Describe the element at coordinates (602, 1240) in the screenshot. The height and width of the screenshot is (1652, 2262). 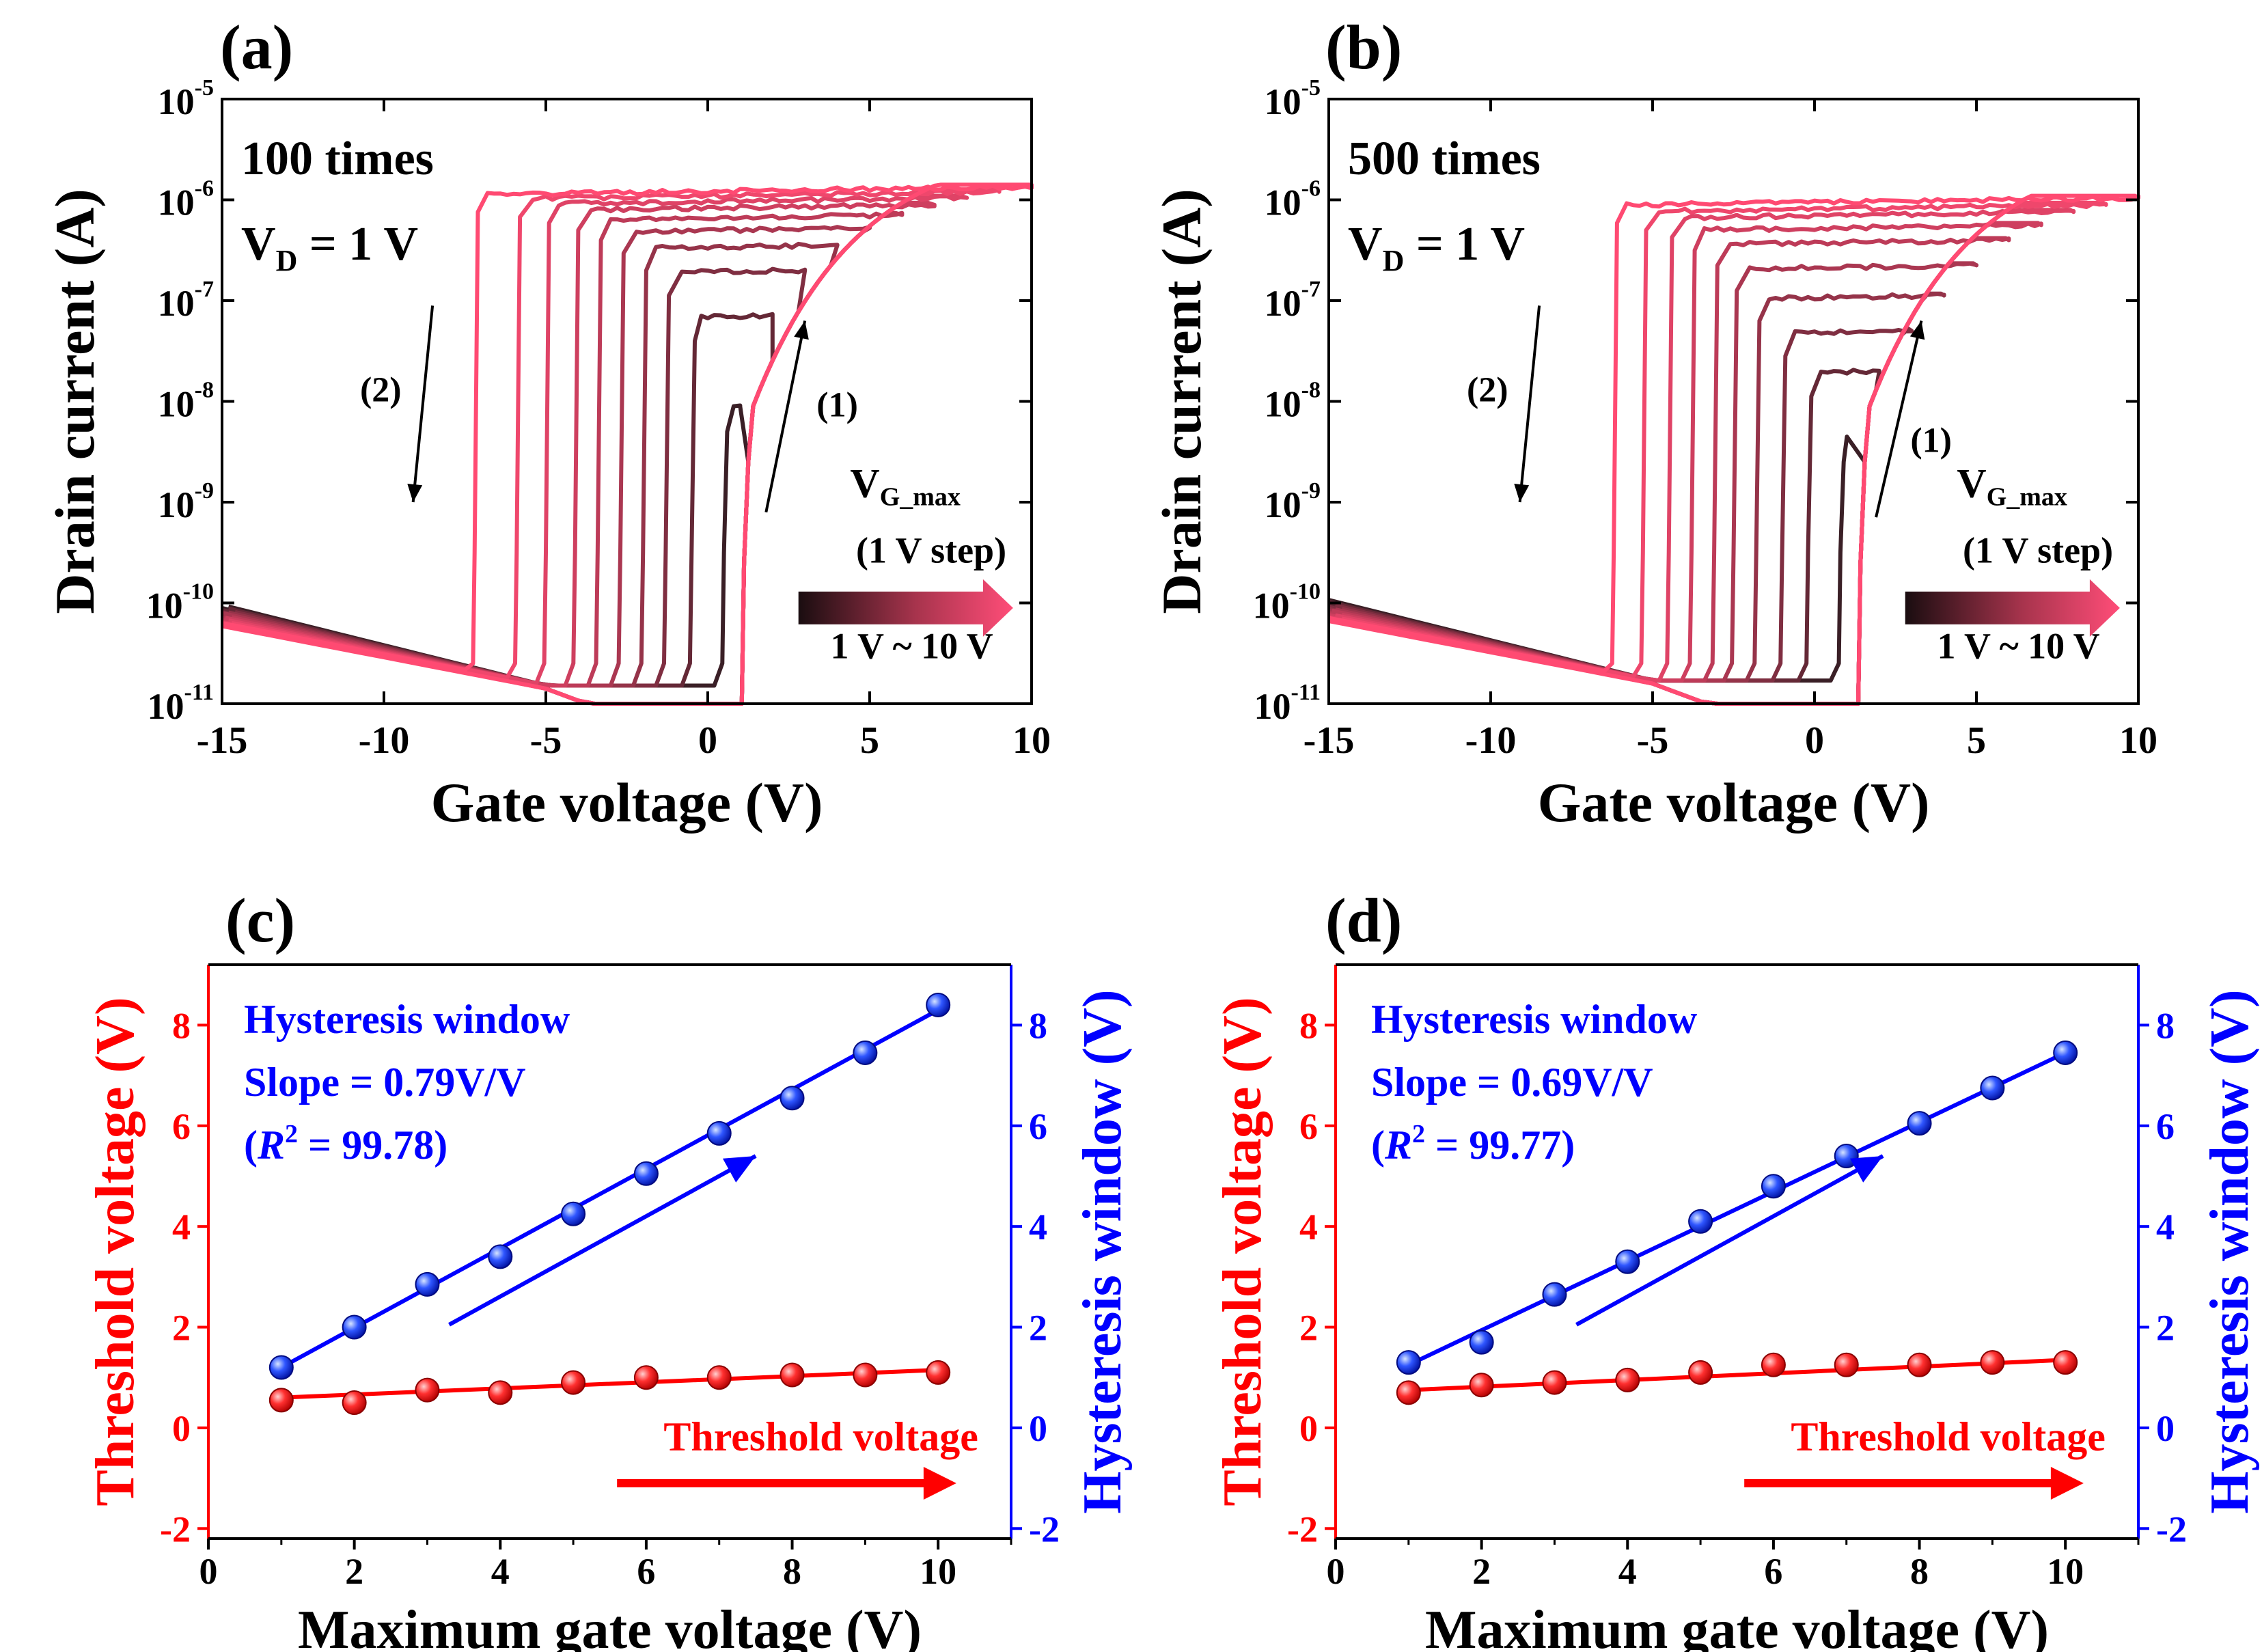
I see `hysteresis-trend-arrow` at that location.